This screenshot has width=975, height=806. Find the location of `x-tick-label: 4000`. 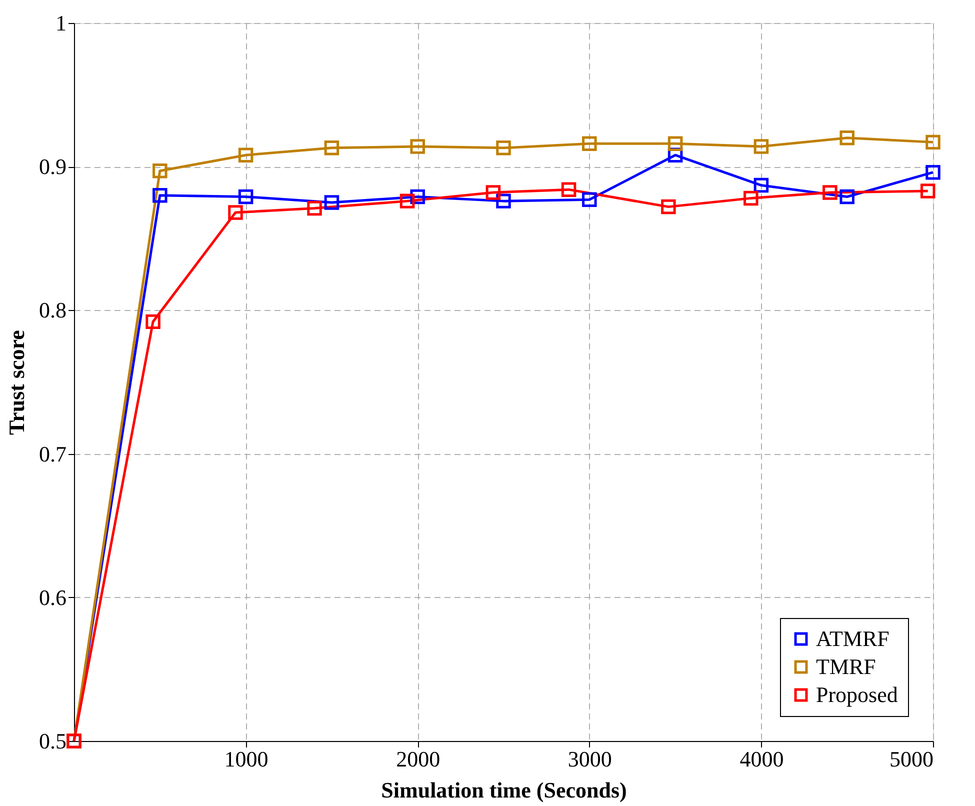

x-tick-label: 4000 is located at coordinates (762, 759).